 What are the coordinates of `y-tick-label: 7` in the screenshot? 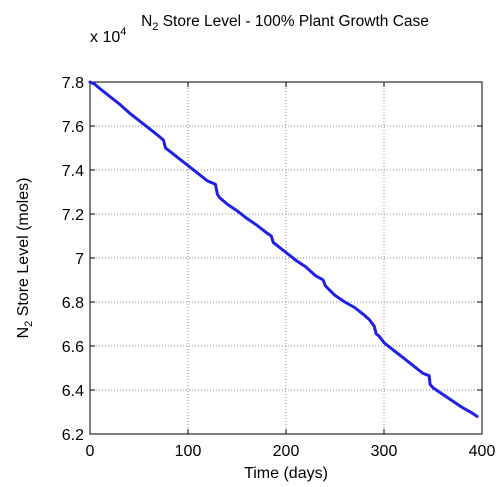 It's located at (79, 259).